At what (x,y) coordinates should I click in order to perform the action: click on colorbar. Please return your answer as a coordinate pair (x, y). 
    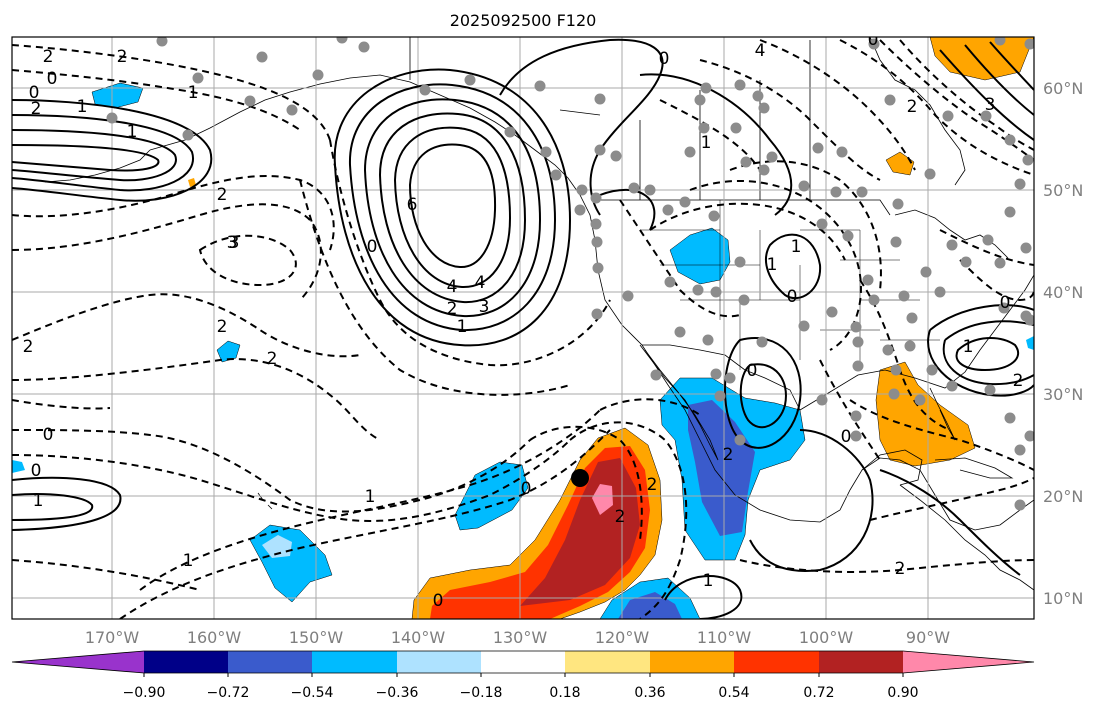
    Looking at the image, I should click on (523, 663).